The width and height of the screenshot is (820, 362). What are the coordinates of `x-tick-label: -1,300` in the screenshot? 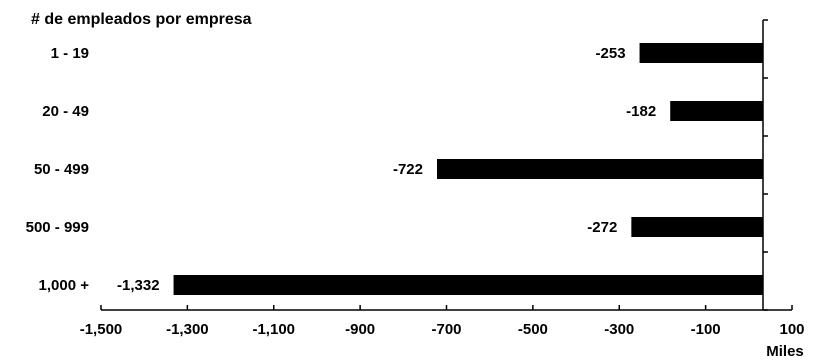 It's located at (187, 329).